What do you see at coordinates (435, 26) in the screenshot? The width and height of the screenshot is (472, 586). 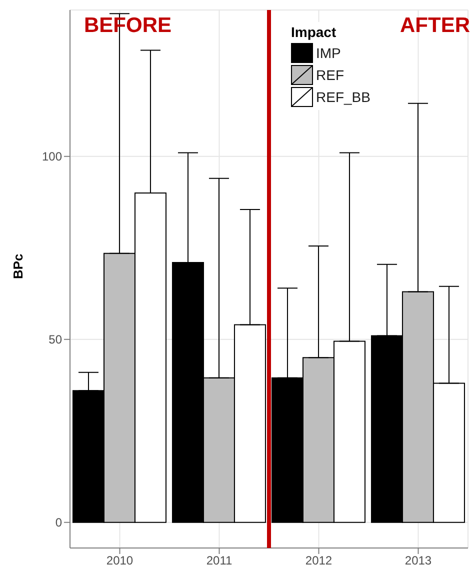 I see `annotation: AFTER` at bounding box center [435, 26].